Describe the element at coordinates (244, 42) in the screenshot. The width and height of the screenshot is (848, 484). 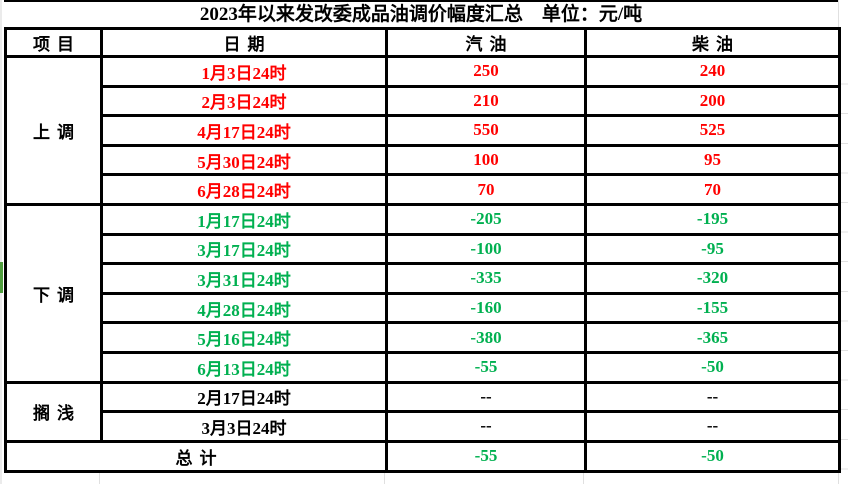
I see `header-cell-date: 日期` at that location.